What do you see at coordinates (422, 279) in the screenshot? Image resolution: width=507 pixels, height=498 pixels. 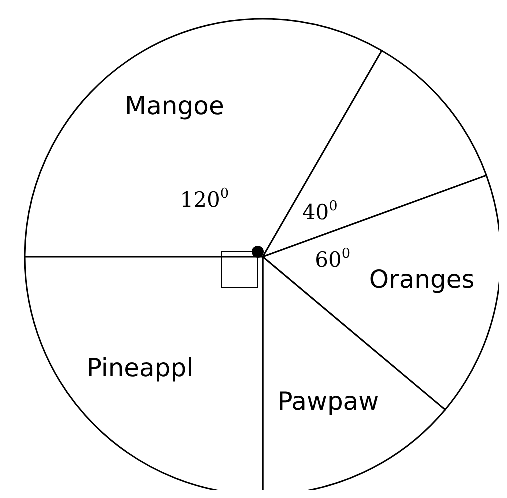 I see `slice-label: Oranges` at bounding box center [422, 279].